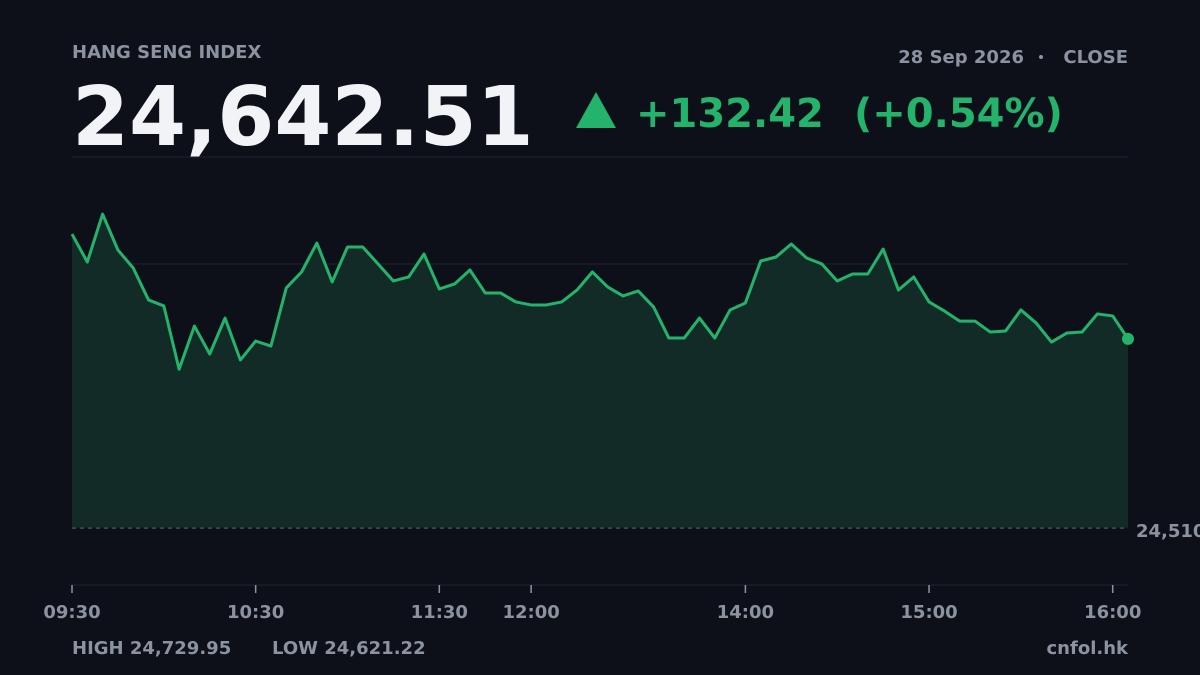 The image size is (1200, 675). Describe the element at coordinates (439, 612) in the screenshot. I see `x-tick-label: 11:30` at that location.